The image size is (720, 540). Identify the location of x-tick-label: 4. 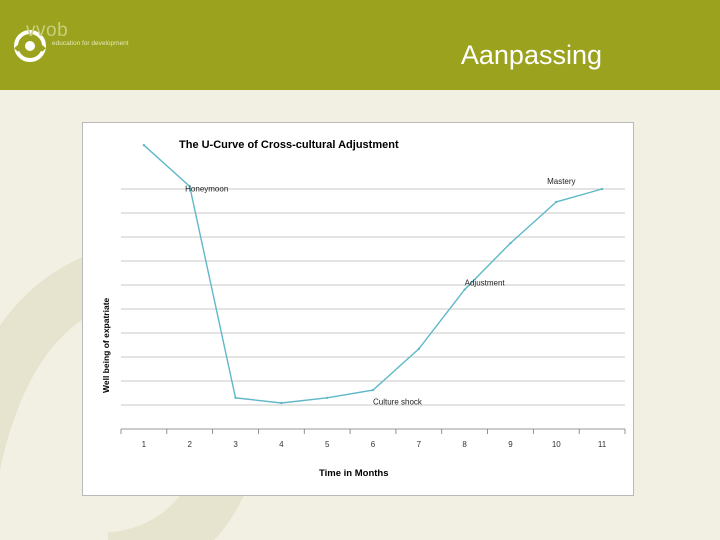
(281, 444).